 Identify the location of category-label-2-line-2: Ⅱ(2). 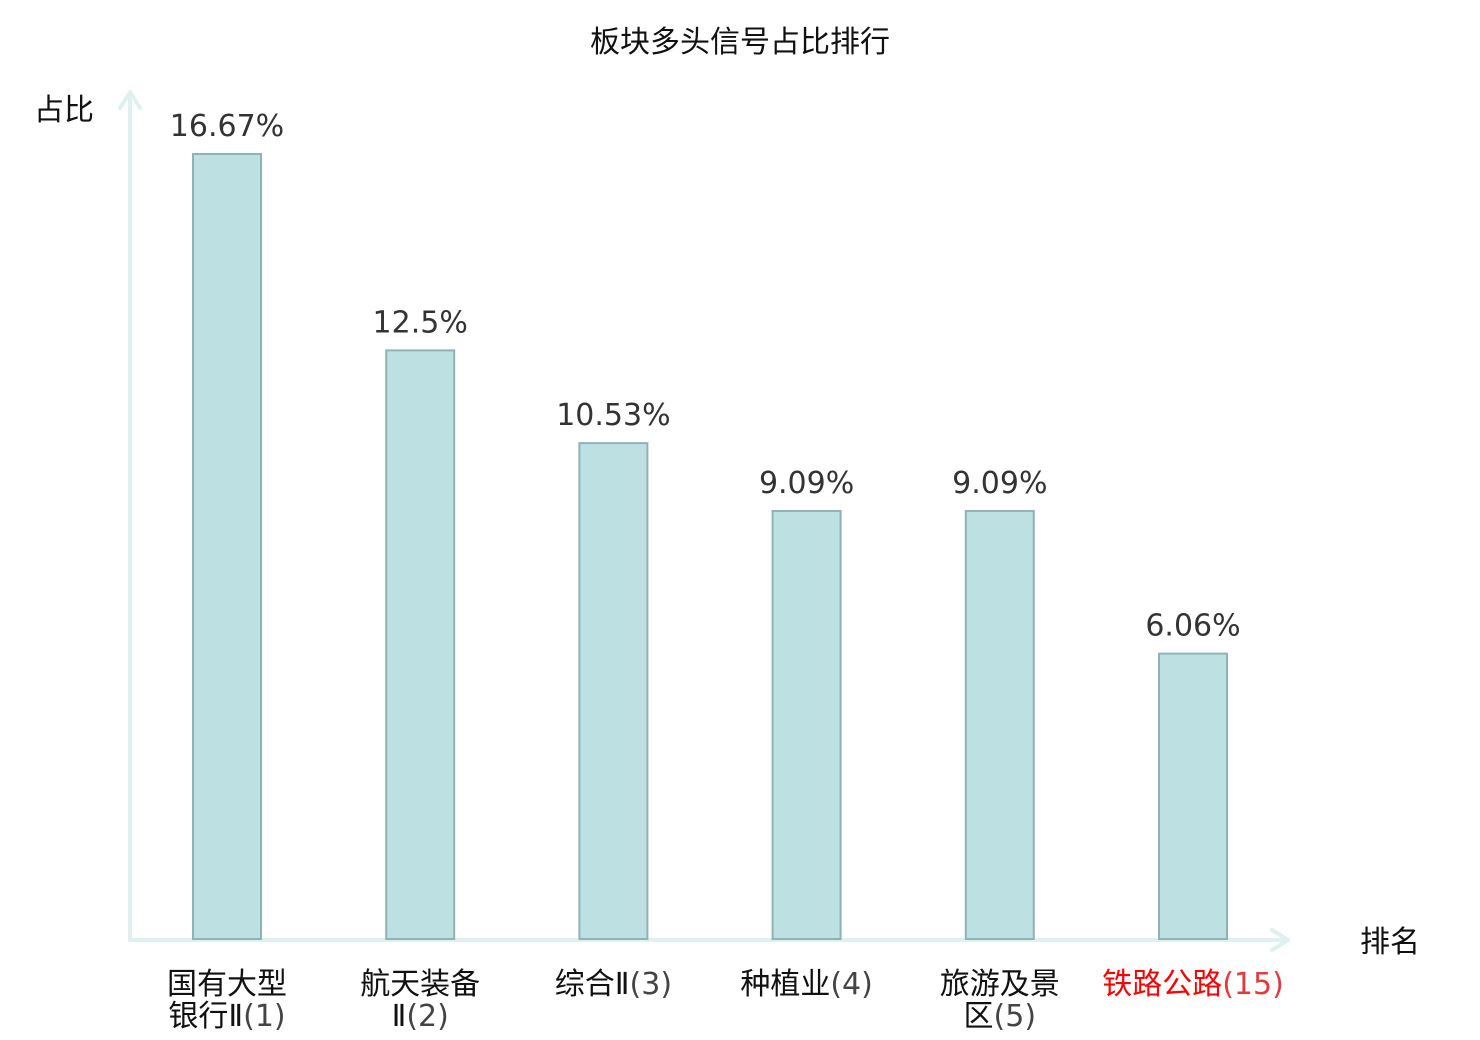
(420, 1016).